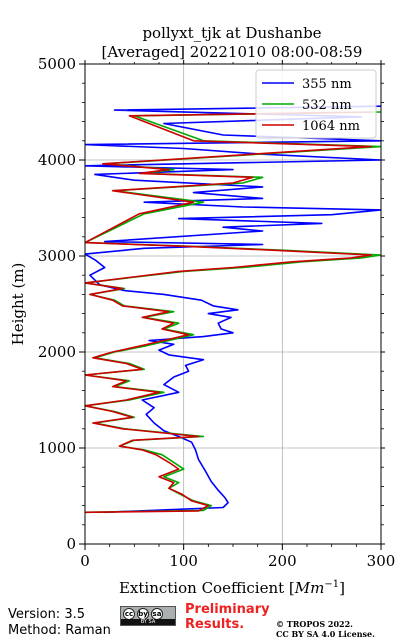 This screenshot has width=400, height=640. Describe the element at coordinates (71, 544) in the screenshot. I see `y-tick-label: 0` at that location.